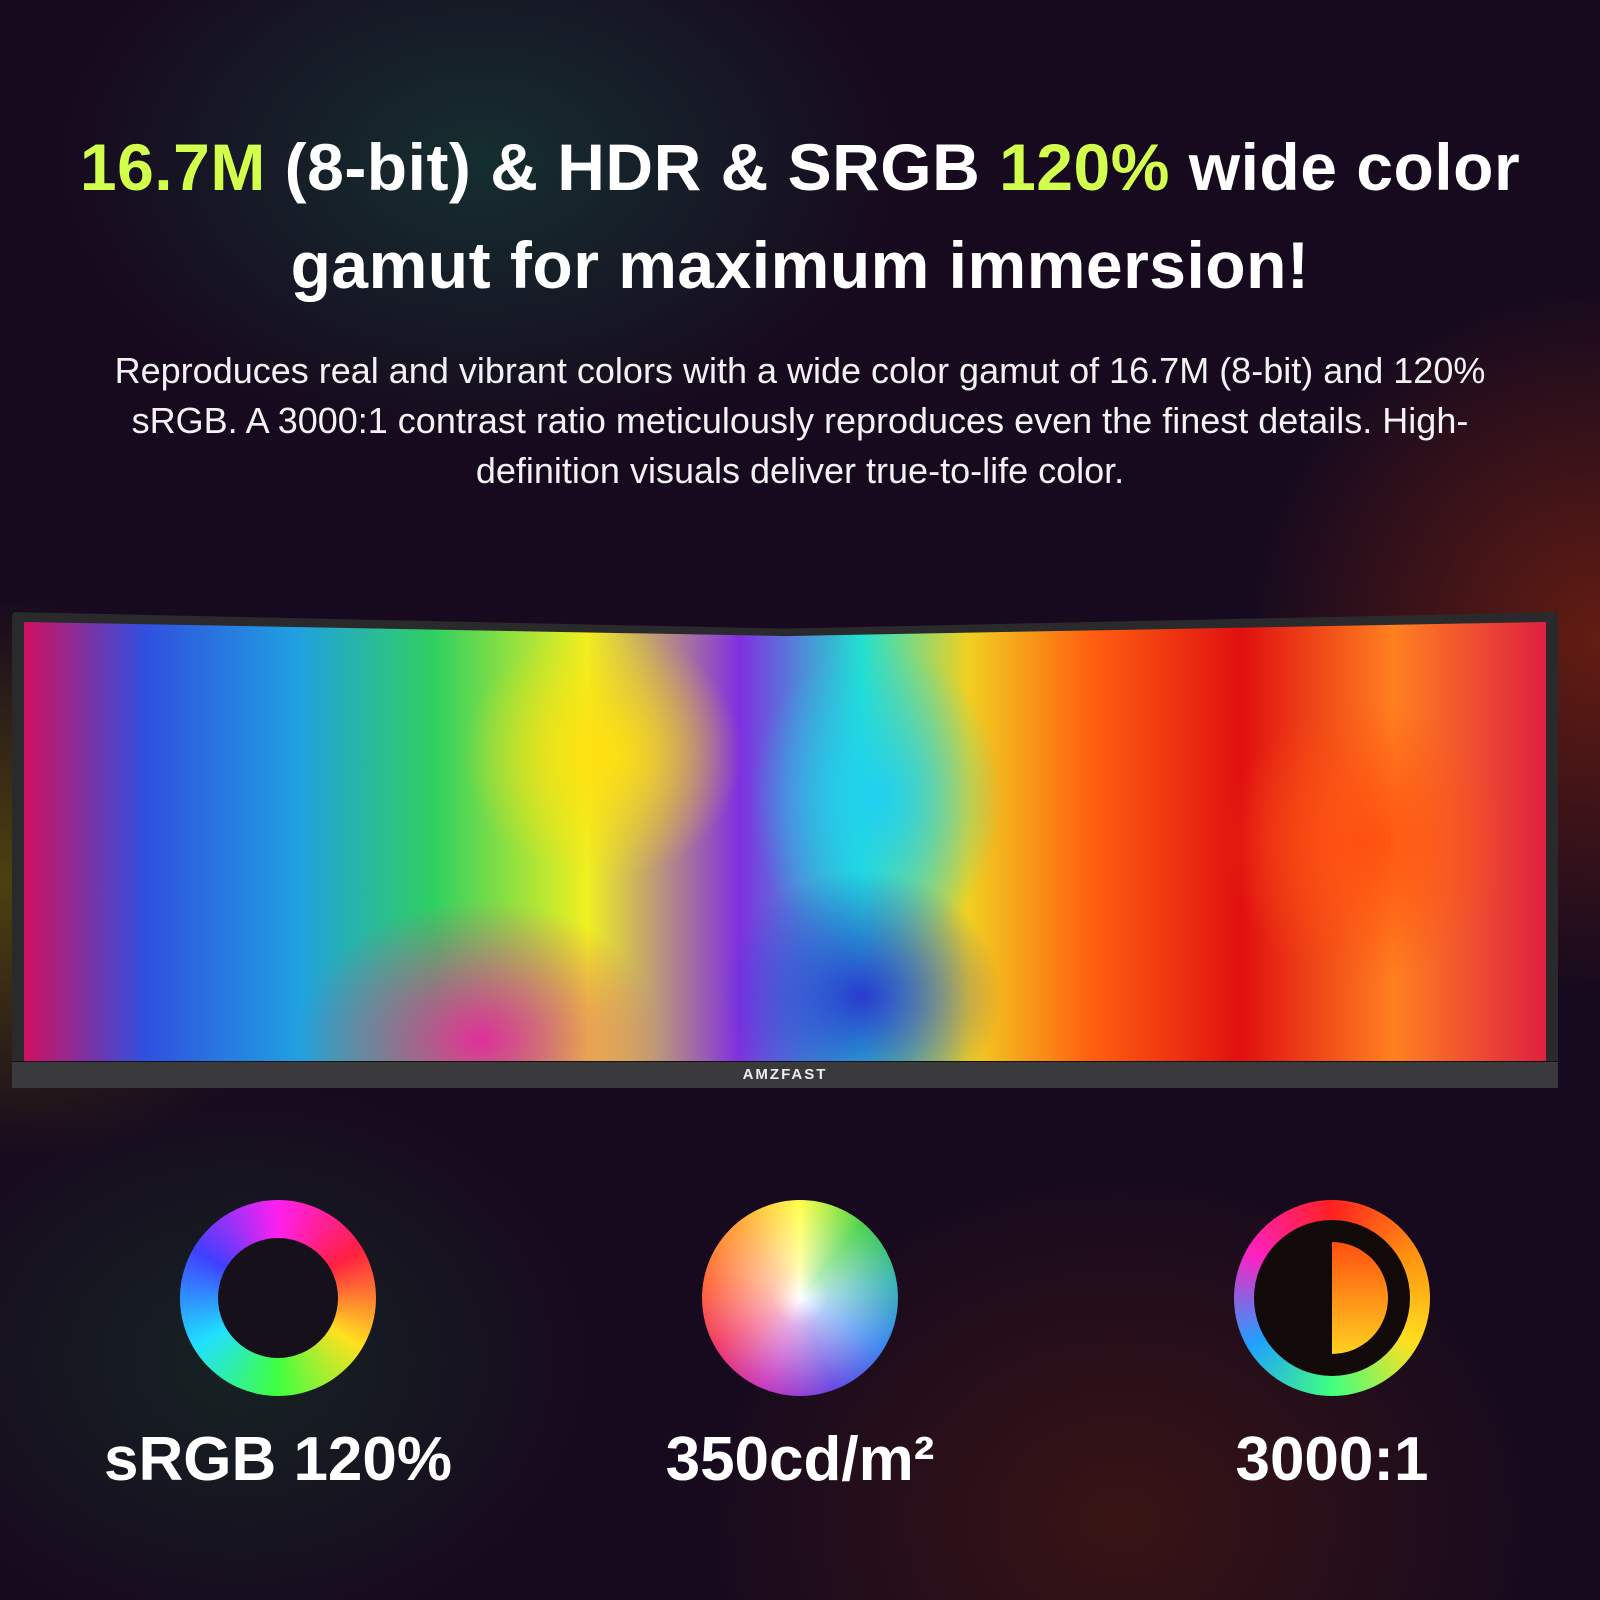 The image size is (1600, 1600). What do you see at coordinates (800, 1298) in the screenshot?
I see `color-wheel-icon` at bounding box center [800, 1298].